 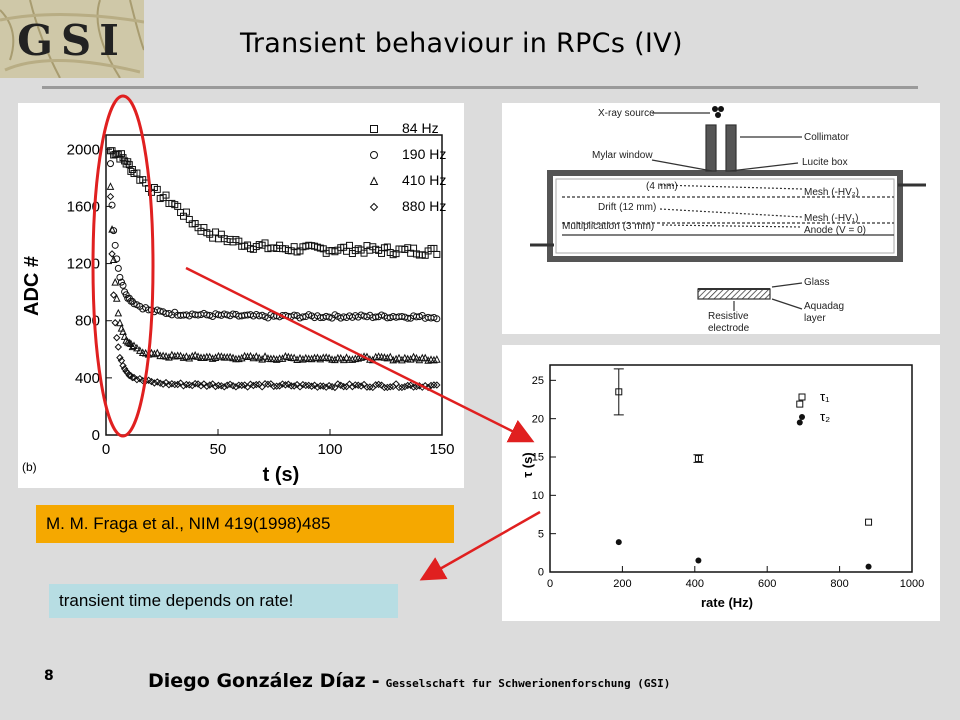 What do you see at coordinates (824, 306) in the screenshot?
I see `label-aquadag: Aquadag` at bounding box center [824, 306].